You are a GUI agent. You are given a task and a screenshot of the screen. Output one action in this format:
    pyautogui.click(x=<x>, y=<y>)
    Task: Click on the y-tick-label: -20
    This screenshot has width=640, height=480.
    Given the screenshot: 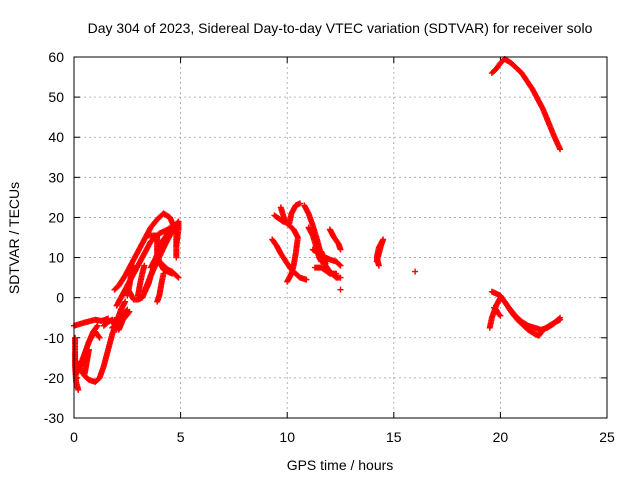 What is the action you would take?
    pyautogui.click(x=54, y=378)
    